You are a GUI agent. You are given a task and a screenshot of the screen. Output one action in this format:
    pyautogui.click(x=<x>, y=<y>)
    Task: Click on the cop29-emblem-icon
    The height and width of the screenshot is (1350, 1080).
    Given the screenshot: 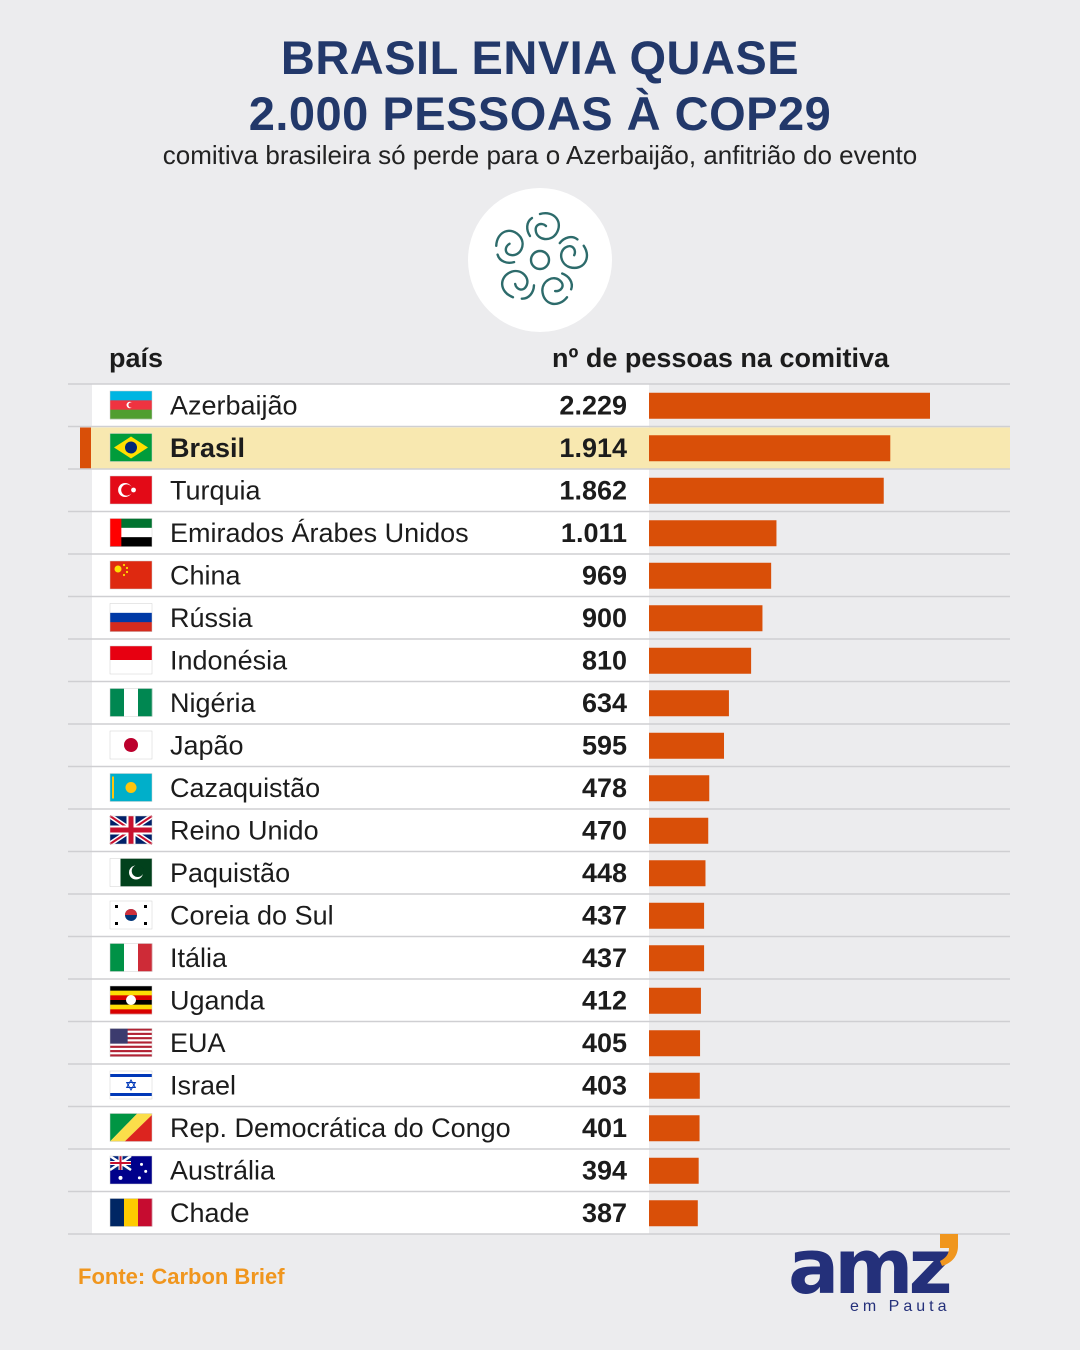 What is the action you would take?
    pyautogui.click(x=541, y=261)
    